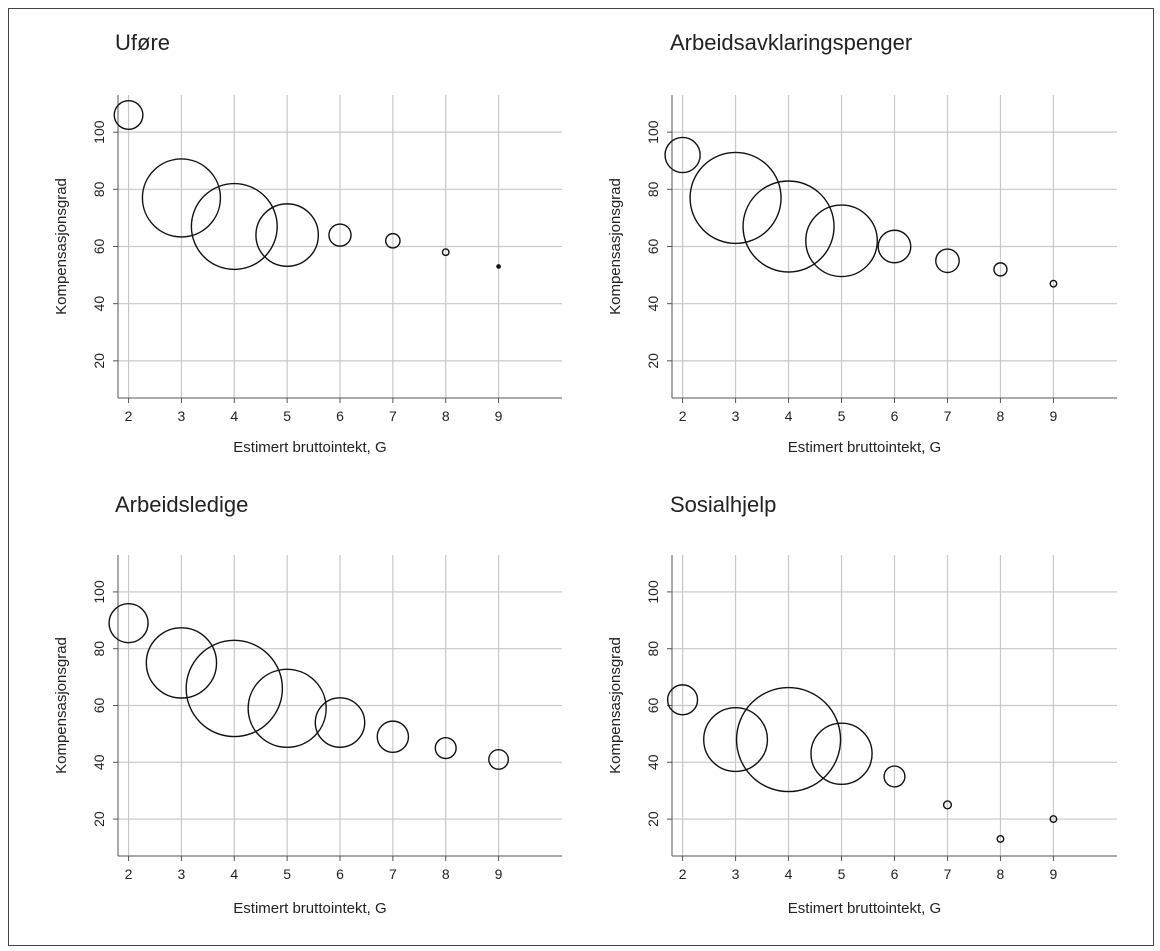 The height and width of the screenshot is (951, 1160). I want to click on chart-title: Arbeidsavklaringspenger, so click(791, 42).